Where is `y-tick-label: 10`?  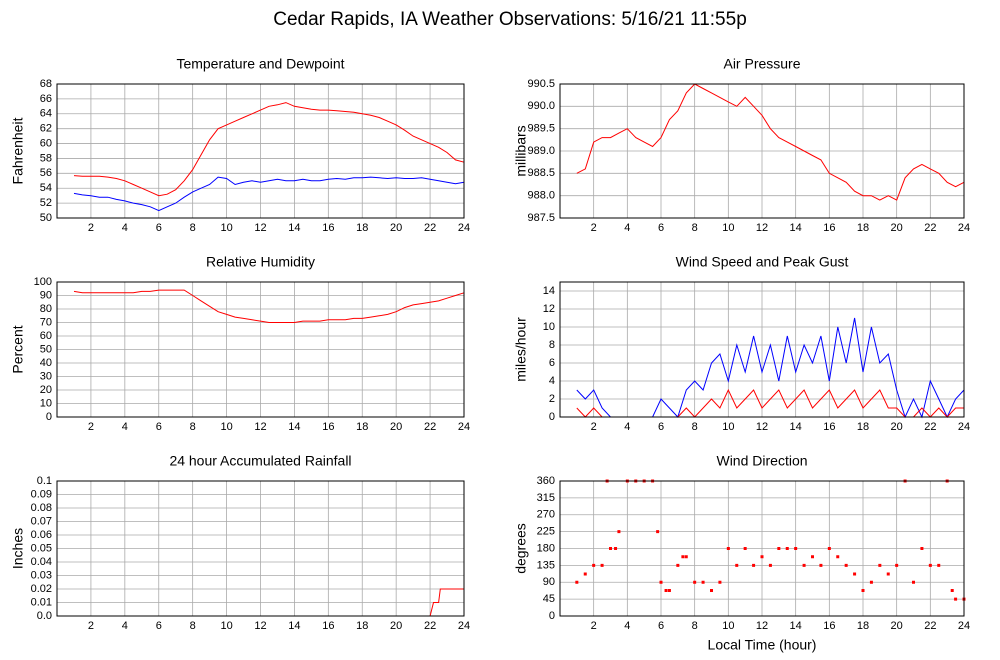 y-tick-label: 10 is located at coordinates (46, 403).